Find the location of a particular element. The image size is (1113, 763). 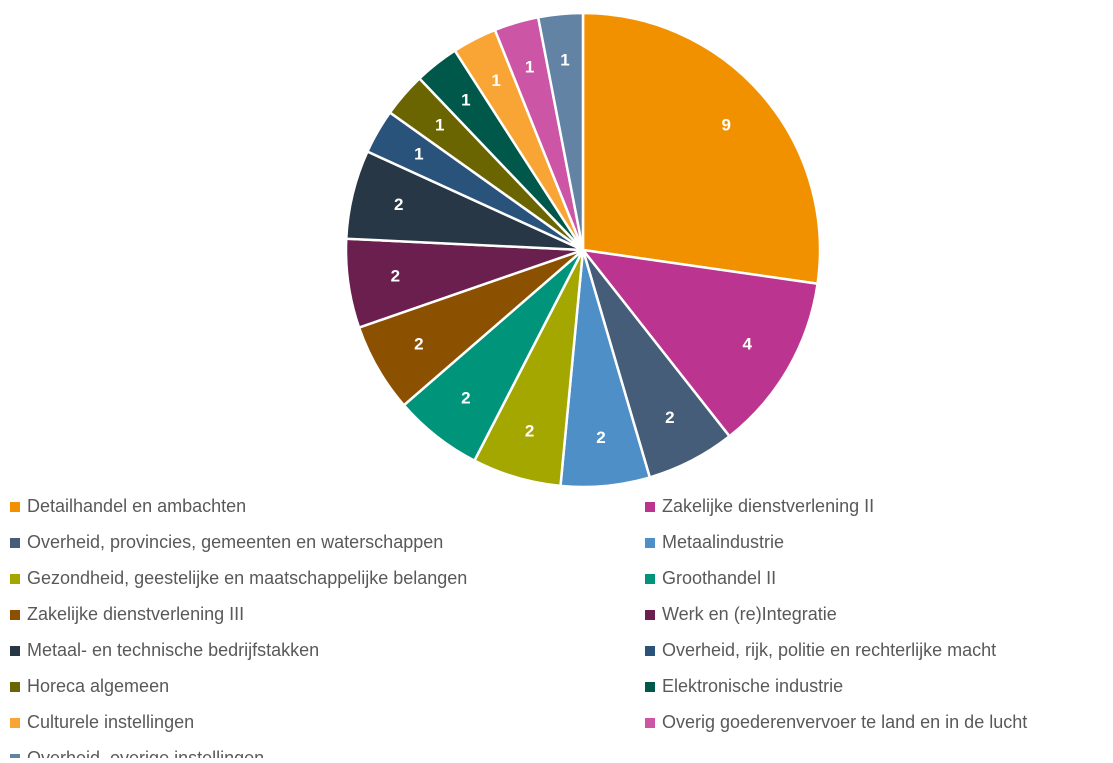

legend-label: Horeca algemeen is located at coordinates (98, 686).